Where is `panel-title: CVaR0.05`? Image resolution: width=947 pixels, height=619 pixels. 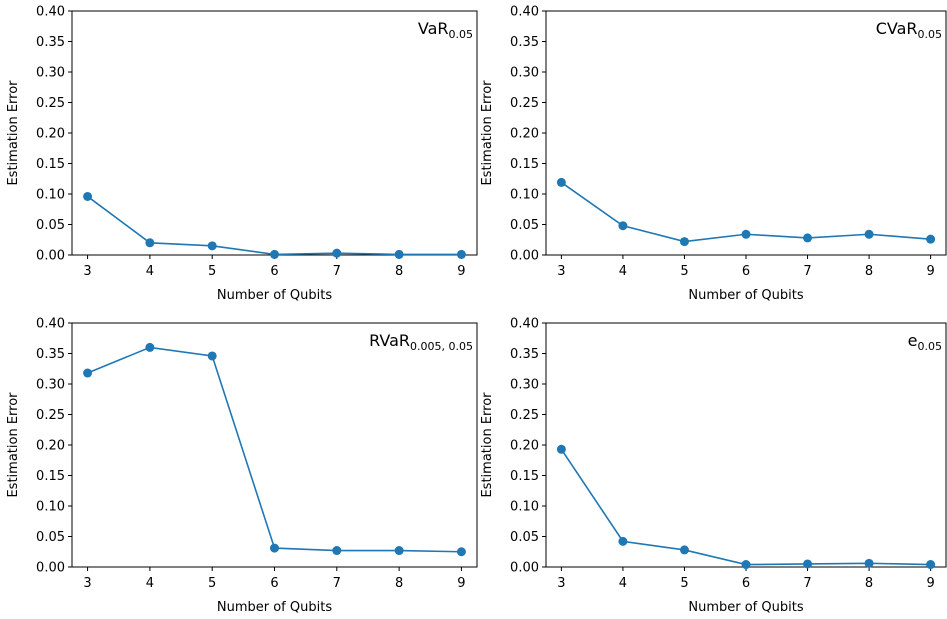 panel-title: CVaR0.05 is located at coordinates (909, 30).